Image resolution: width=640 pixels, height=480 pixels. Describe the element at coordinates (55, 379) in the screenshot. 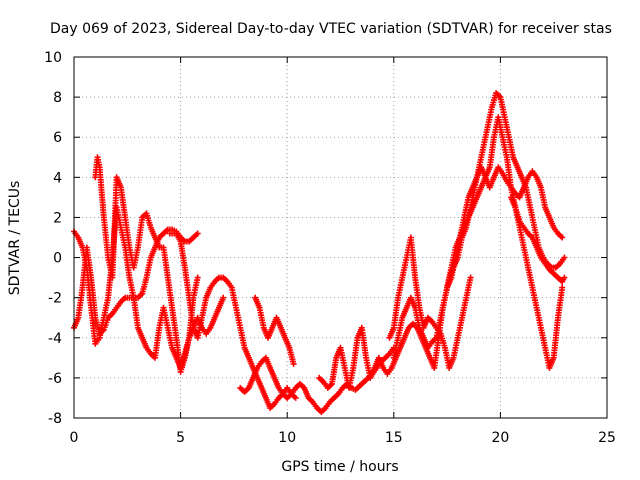

I see `y-tick-label: -6` at that location.